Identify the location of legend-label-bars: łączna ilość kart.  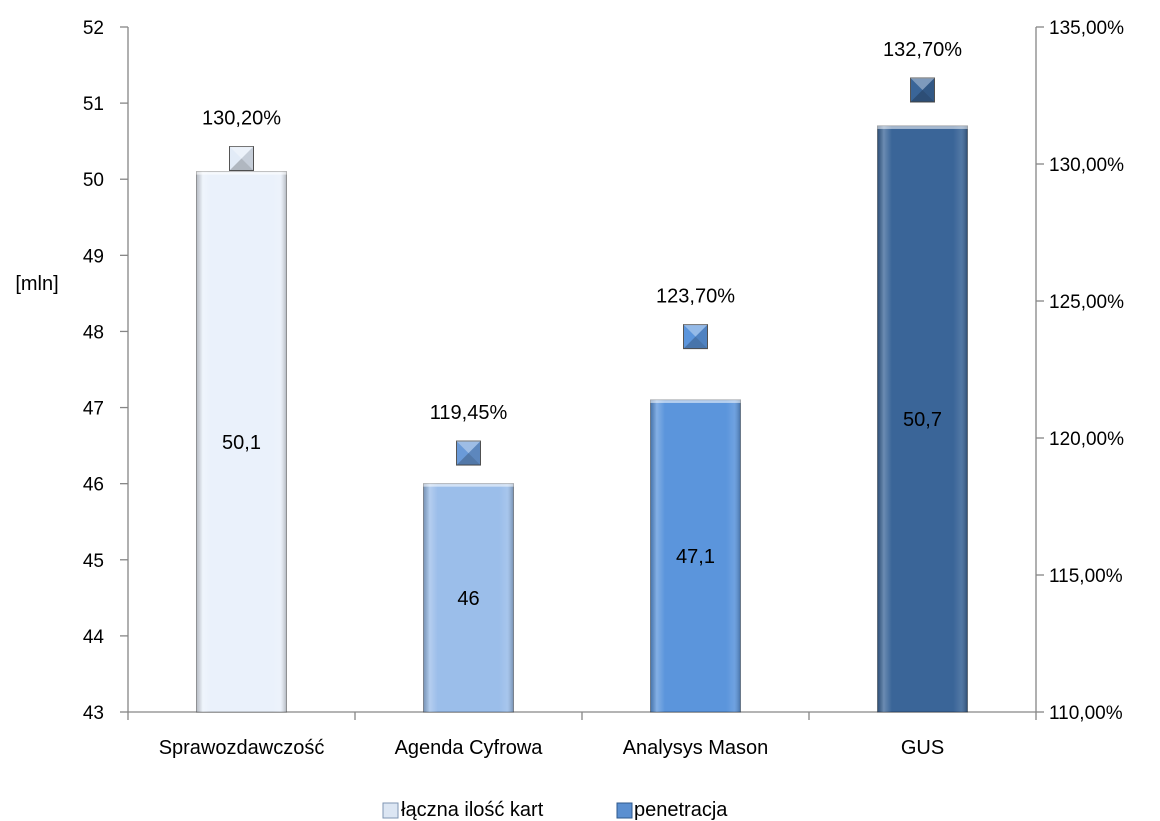
(472, 810).